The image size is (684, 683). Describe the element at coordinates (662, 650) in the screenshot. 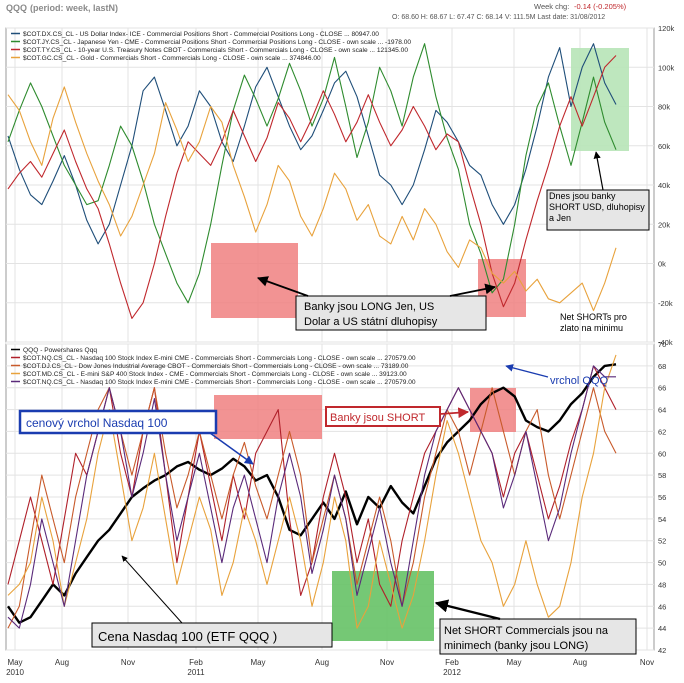

I see `y-tick-label: 42` at that location.